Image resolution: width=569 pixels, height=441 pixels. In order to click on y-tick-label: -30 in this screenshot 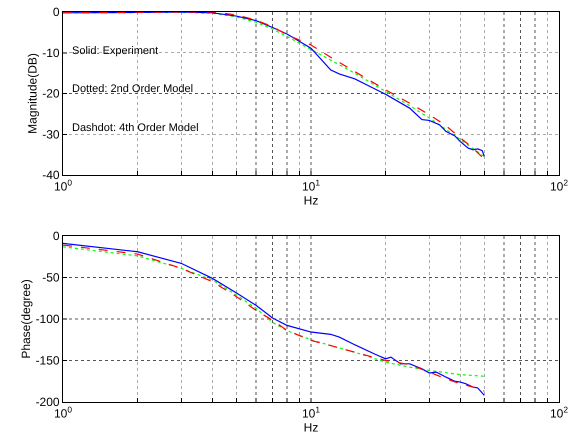, I will do `click(51, 134)`.